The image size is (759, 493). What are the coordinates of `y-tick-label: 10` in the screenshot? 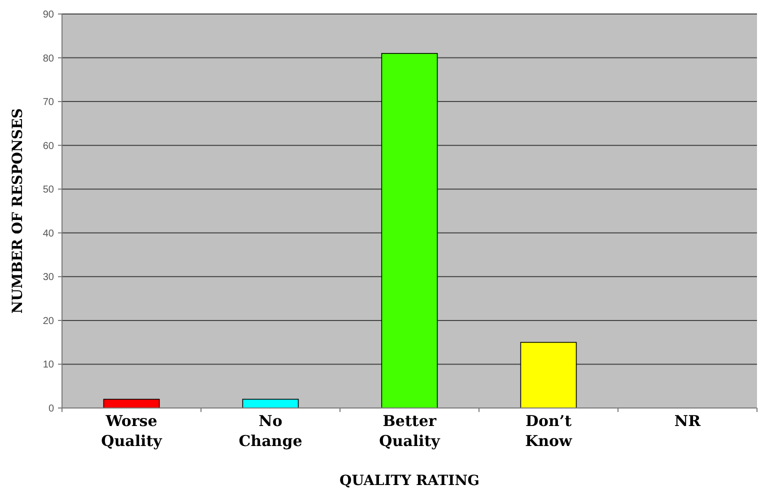 It's located at (48, 365).